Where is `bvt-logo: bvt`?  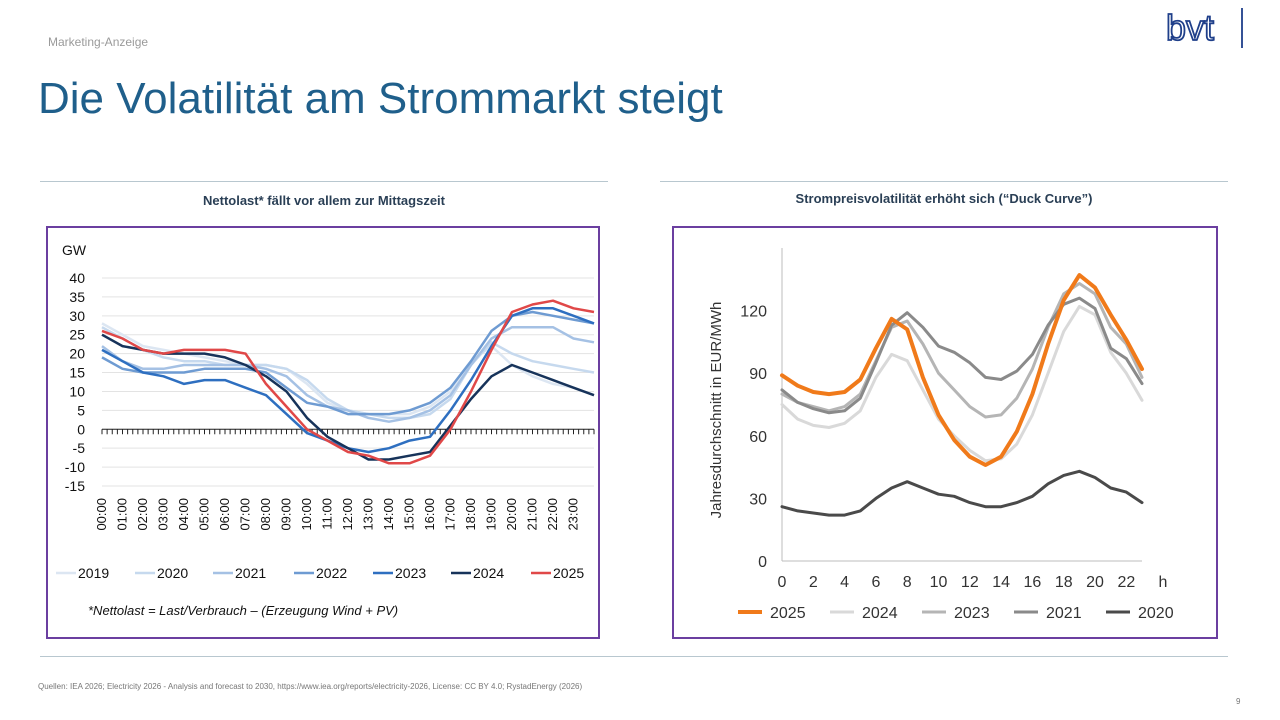 bvt-logo: bvt is located at coordinates (1204, 27).